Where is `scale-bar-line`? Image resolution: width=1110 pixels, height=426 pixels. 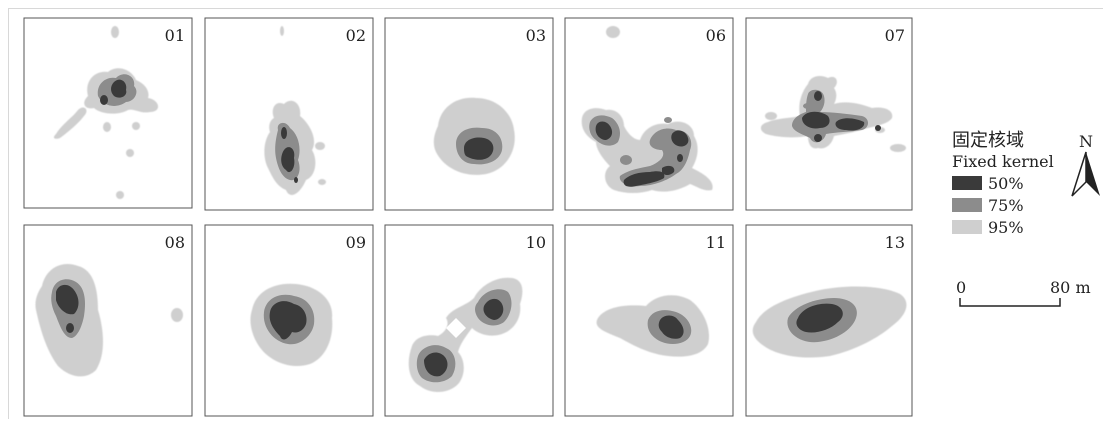 scale-bar-line is located at coordinates (1010, 302).